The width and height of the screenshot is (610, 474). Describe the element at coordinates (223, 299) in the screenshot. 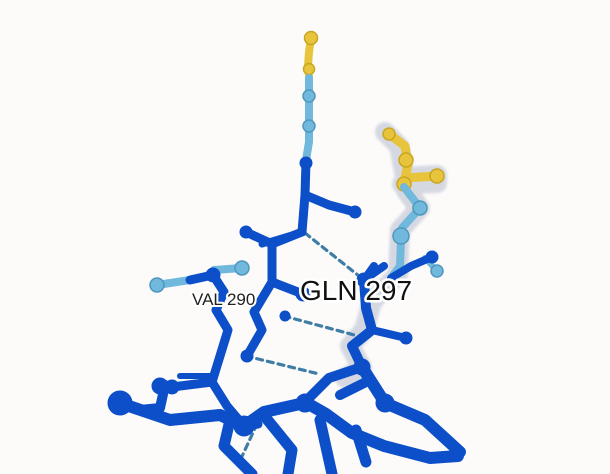

I see `label-val-290: VAL 290` at that location.